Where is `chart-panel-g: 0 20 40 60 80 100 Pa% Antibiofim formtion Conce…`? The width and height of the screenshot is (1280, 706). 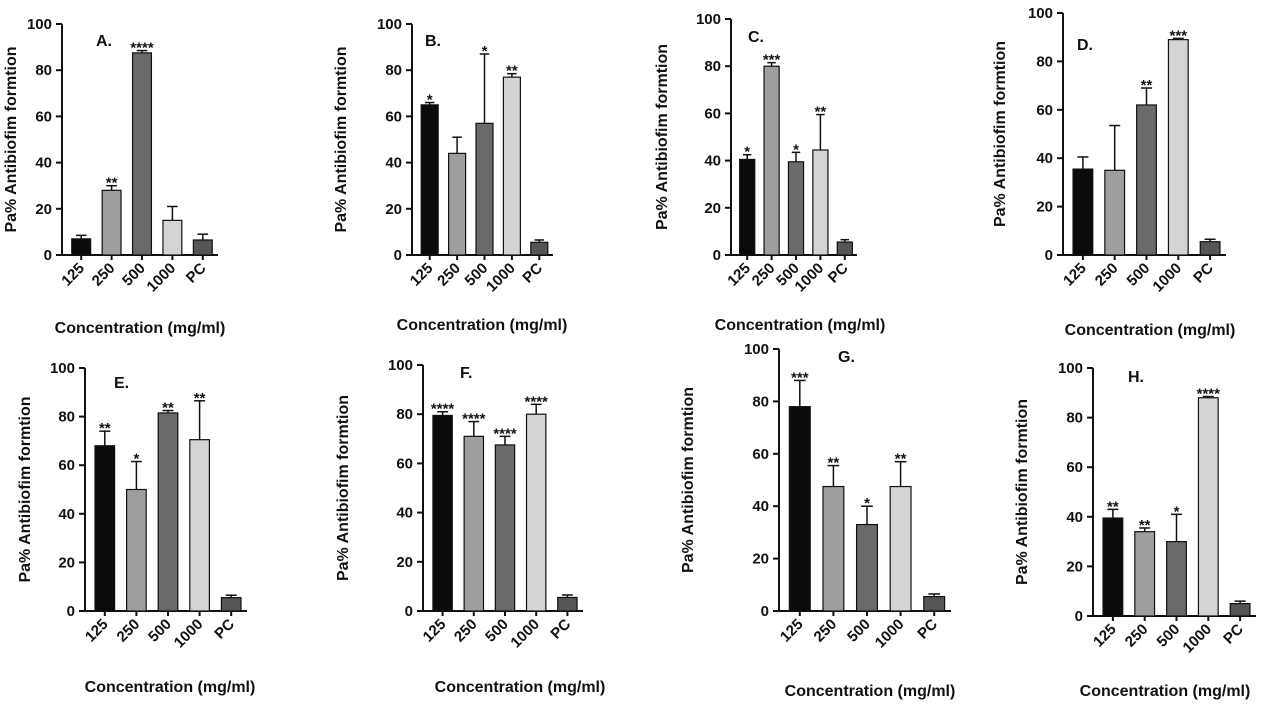
chart-panel-g: 0 20 40 60 80 100 Pa% Antibiofim formtion Conce… is located at coordinates (817, 520).